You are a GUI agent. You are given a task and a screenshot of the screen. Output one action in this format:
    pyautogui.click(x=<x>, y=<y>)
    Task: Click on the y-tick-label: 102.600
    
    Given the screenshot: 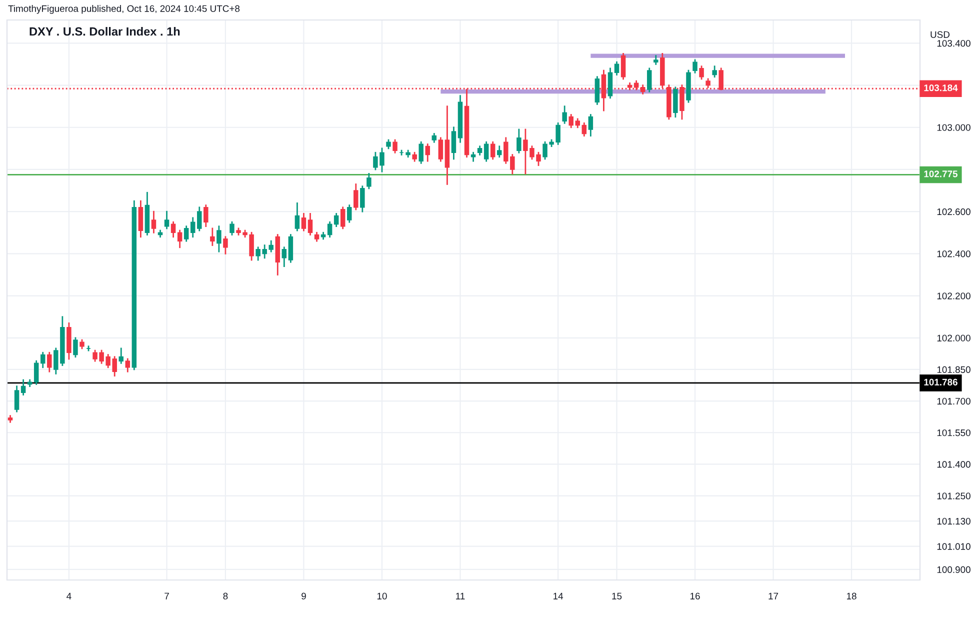 What is the action you would take?
    pyautogui.click(x=953, y=212)
    